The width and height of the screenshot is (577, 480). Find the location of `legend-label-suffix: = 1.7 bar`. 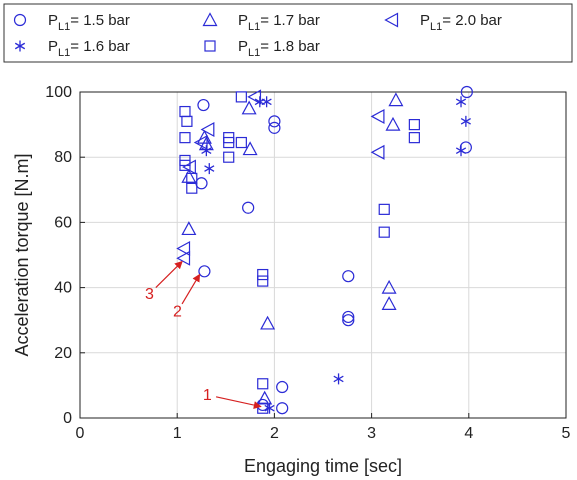

legend-label-suffix: = 1.7 bar is located at coordinates (290, 20).